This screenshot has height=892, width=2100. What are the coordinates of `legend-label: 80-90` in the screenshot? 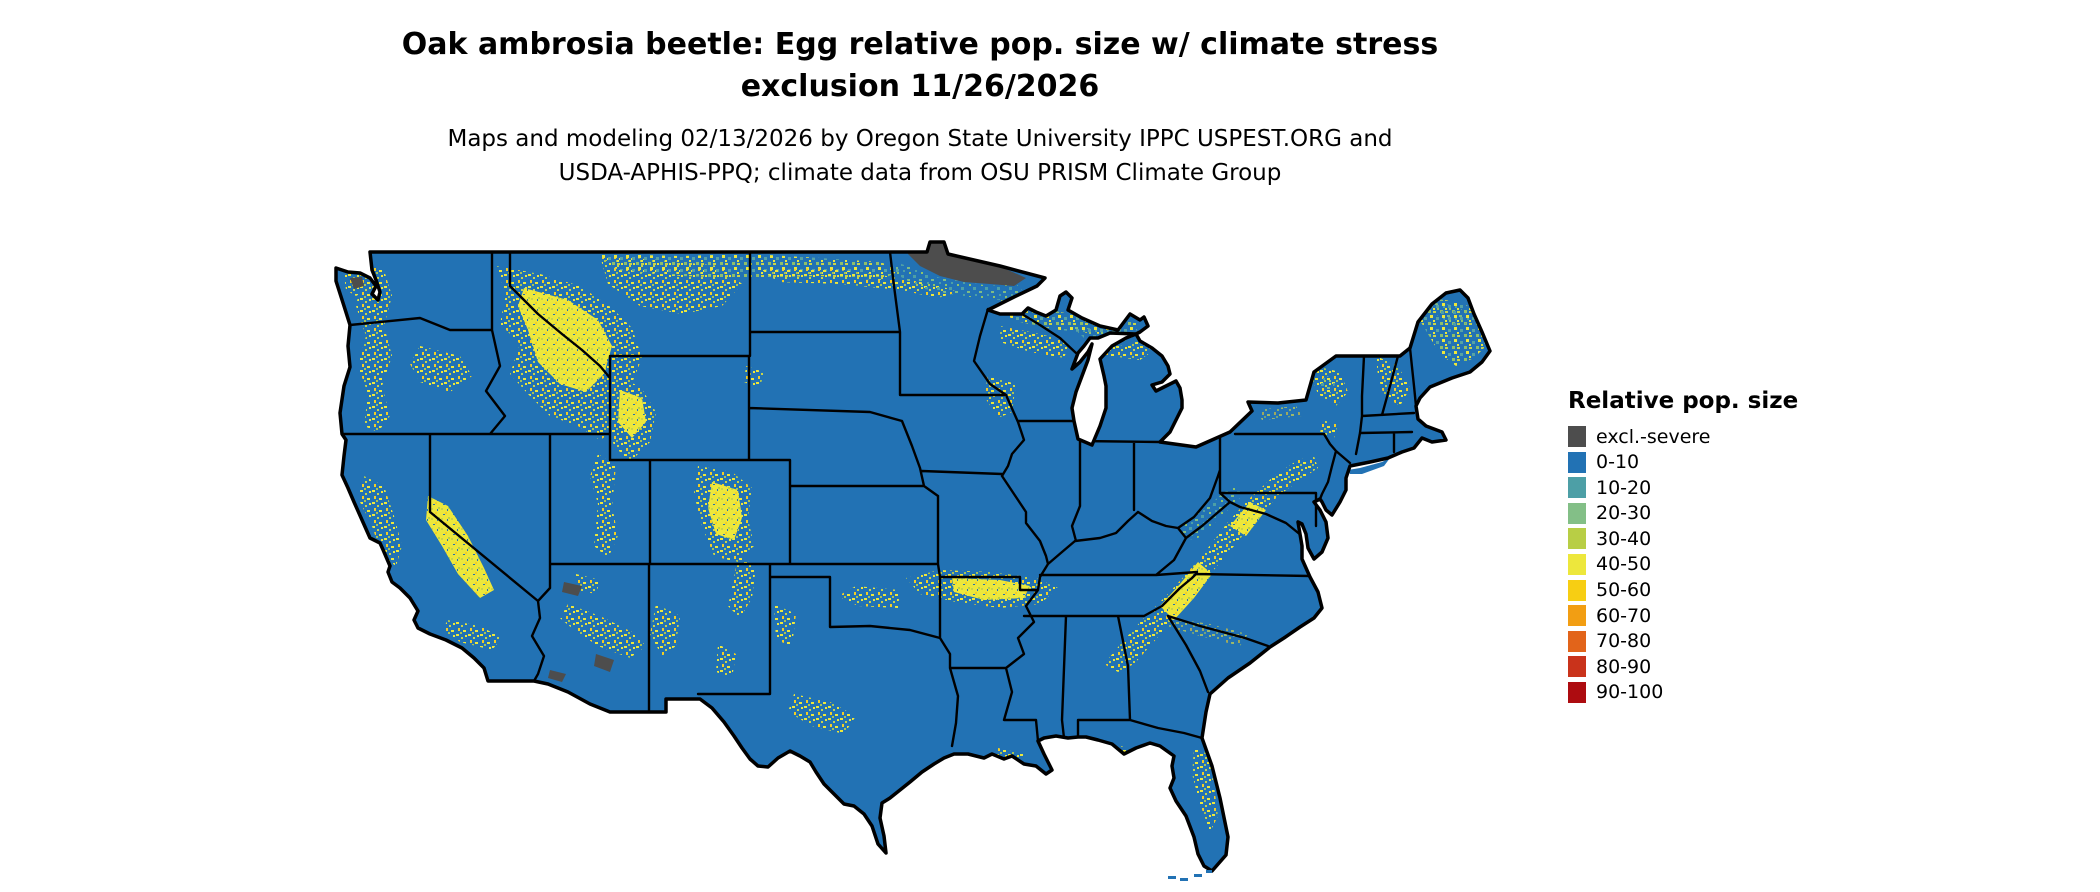 It's located at (1624, 666).